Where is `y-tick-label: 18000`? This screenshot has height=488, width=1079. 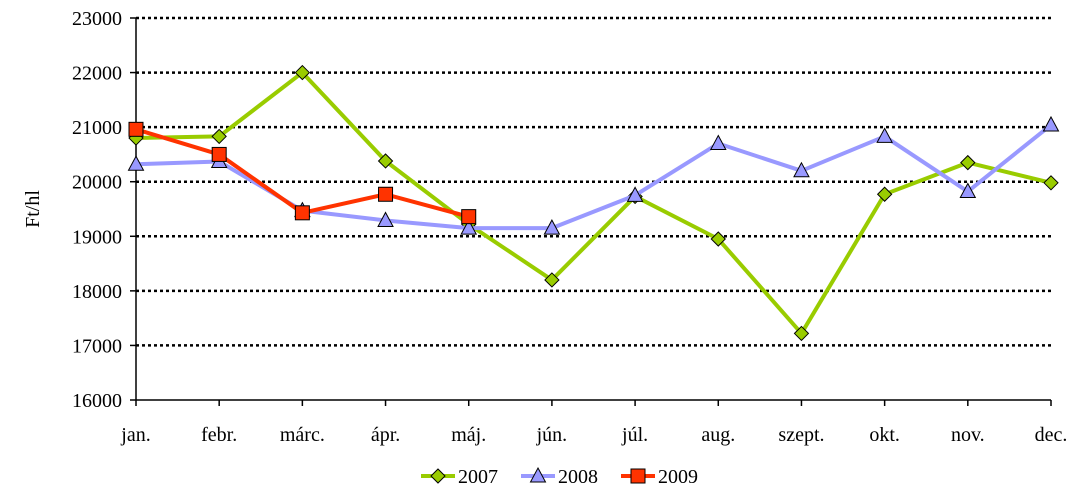 y-tick-label: 18000 is located at coordinates (97, 292).